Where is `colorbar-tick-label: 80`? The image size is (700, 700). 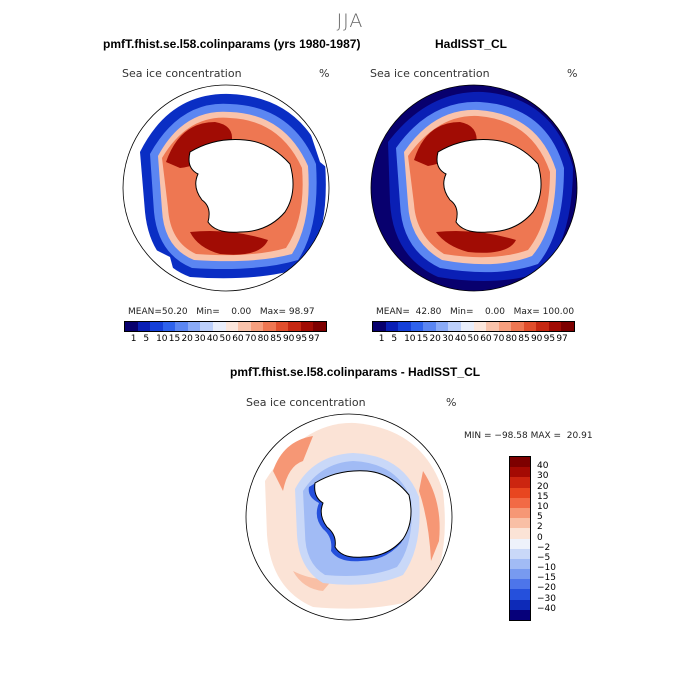
colorbar-tick-label: 80 is located at coordinates (511, 339).